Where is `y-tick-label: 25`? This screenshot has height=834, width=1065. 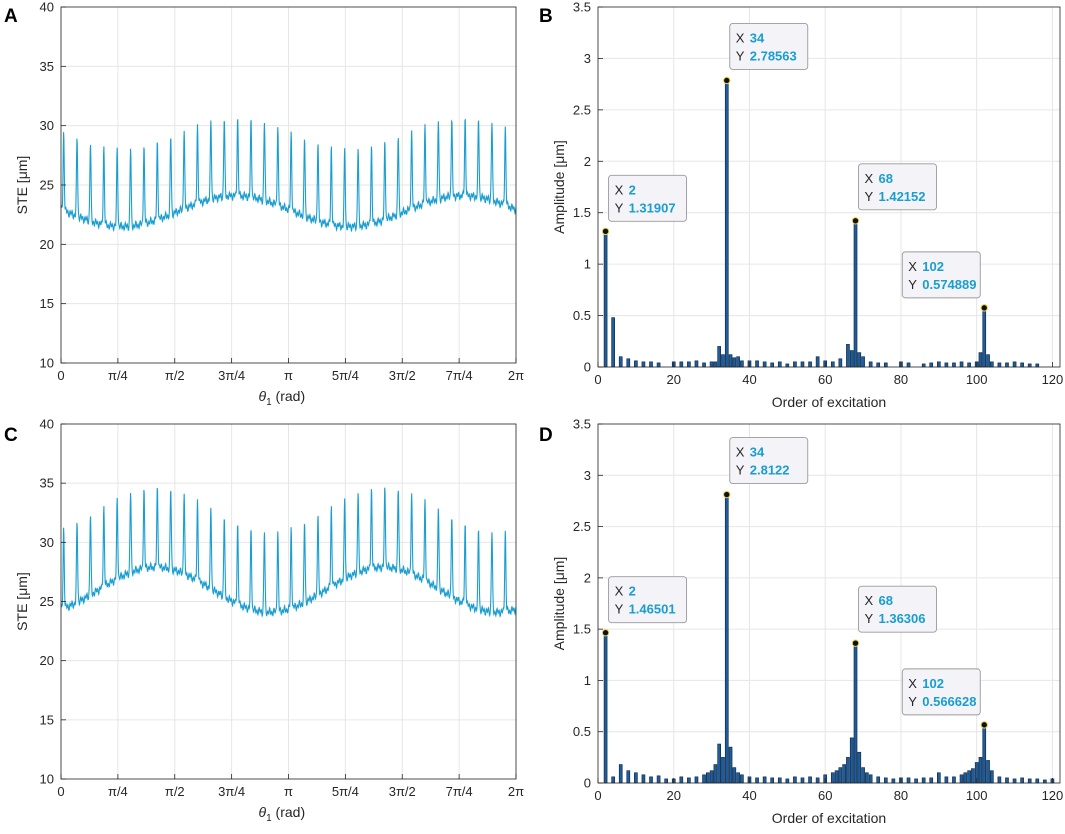
y-tick-label: 25 is located at coordinates (47, 185).